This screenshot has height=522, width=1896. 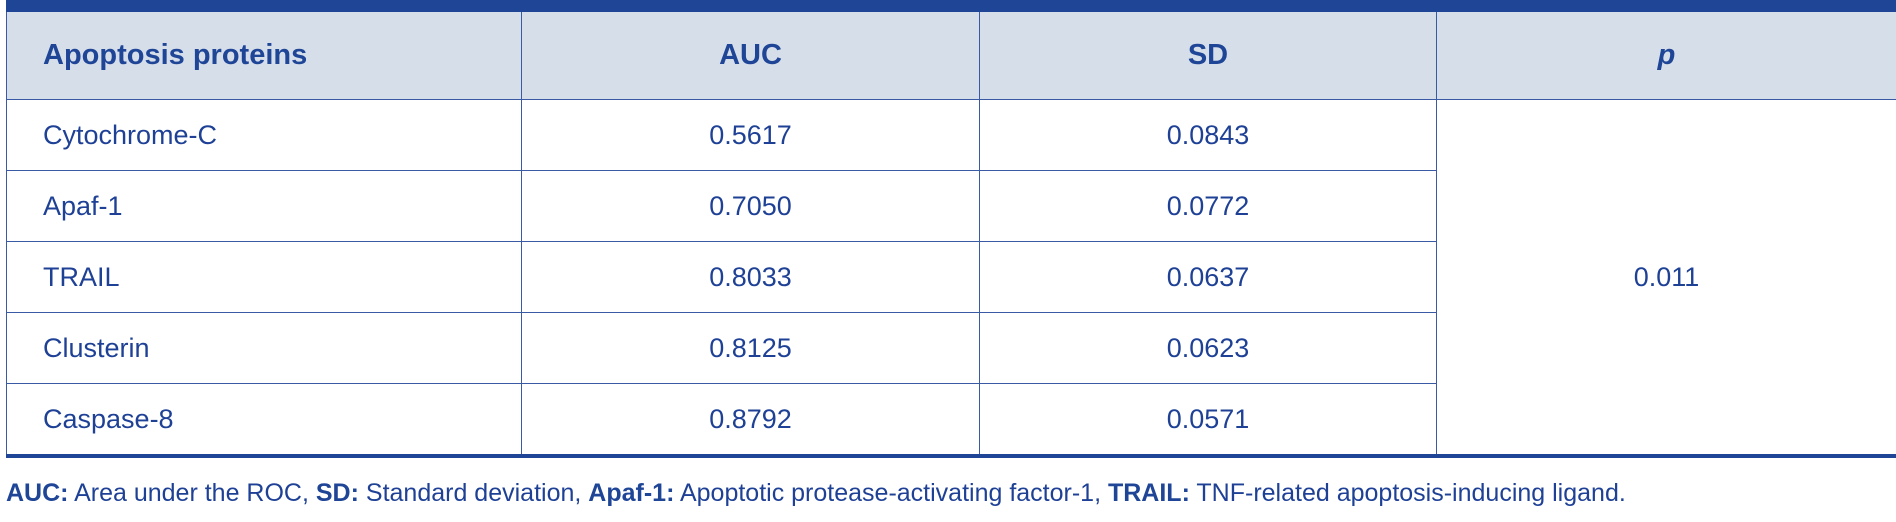 What do you see at coordinates (264, 420) in the screenshot?
I see `protein-name: Caspase-8` at bounding box center [264, 420].